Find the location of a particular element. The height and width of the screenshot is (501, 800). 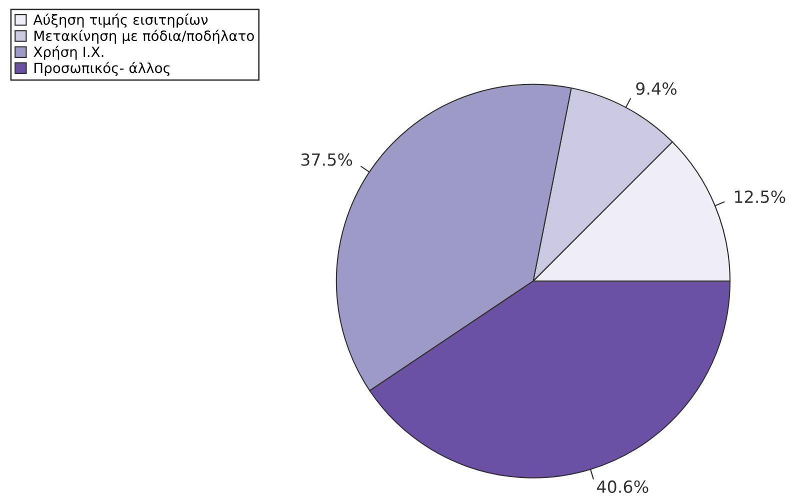

data-label: 40.6% is located at coordinates (622, 486).